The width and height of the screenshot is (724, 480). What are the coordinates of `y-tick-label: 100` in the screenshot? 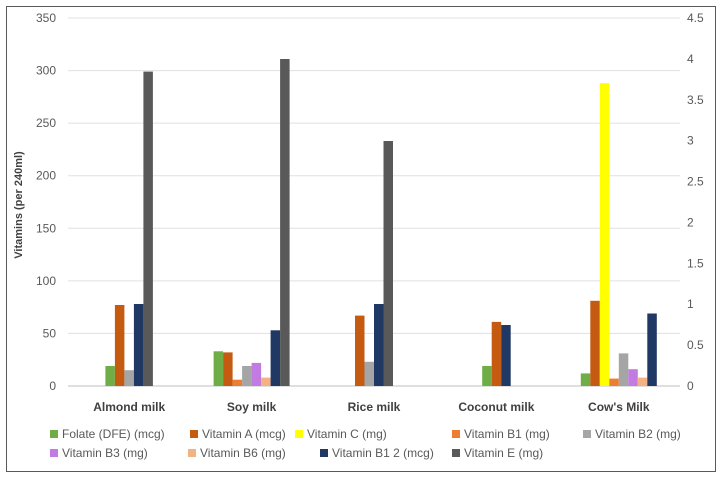 It's located at (46, 281).